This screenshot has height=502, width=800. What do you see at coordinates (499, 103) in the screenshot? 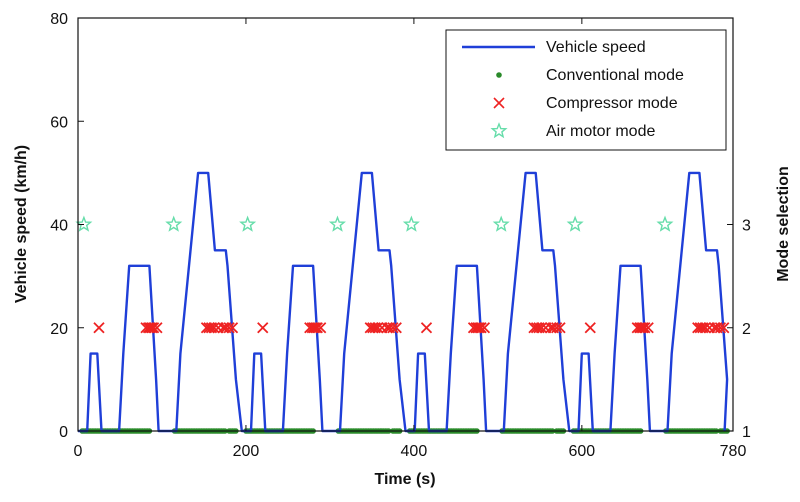
I see `legend-cross-swatch` at bounding box center [499, 103].